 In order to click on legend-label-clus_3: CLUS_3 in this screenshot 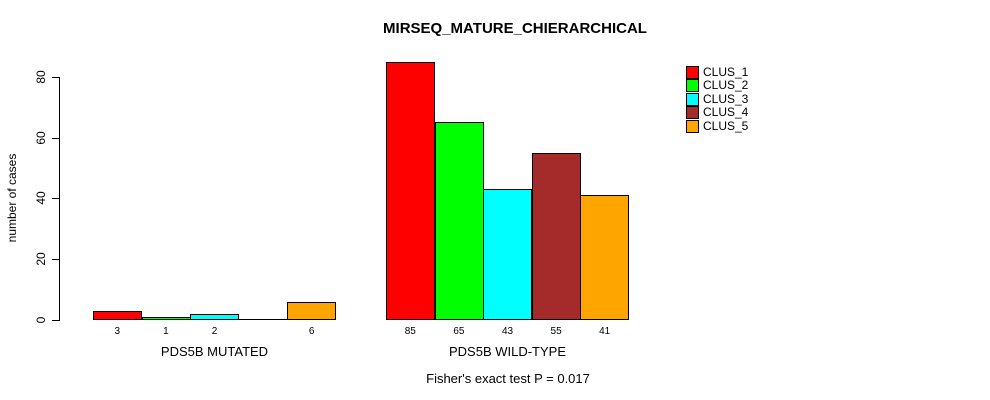, I will do `click(726, 98)`.